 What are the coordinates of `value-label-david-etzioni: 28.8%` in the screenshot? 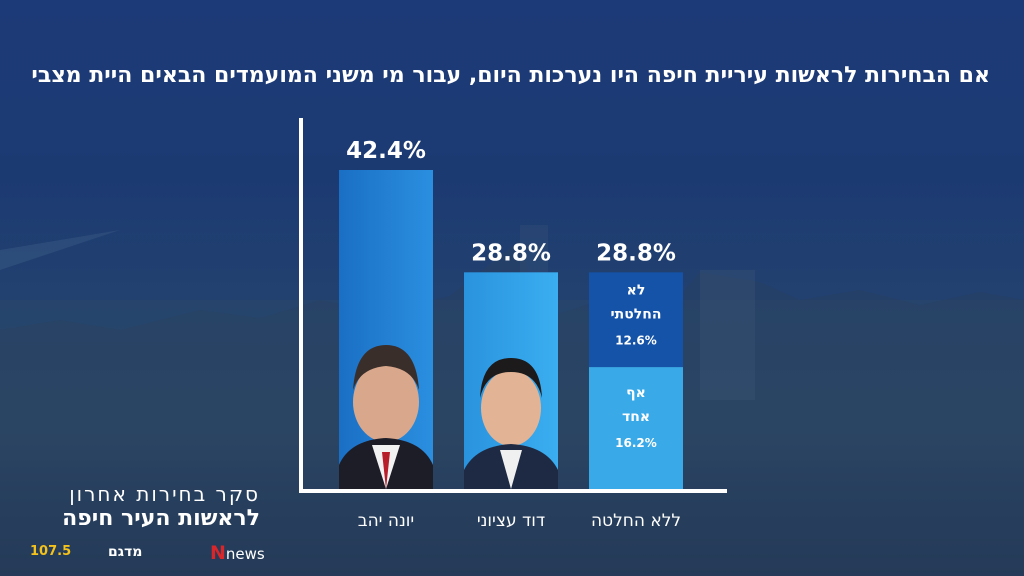 It's located at (511, 253).